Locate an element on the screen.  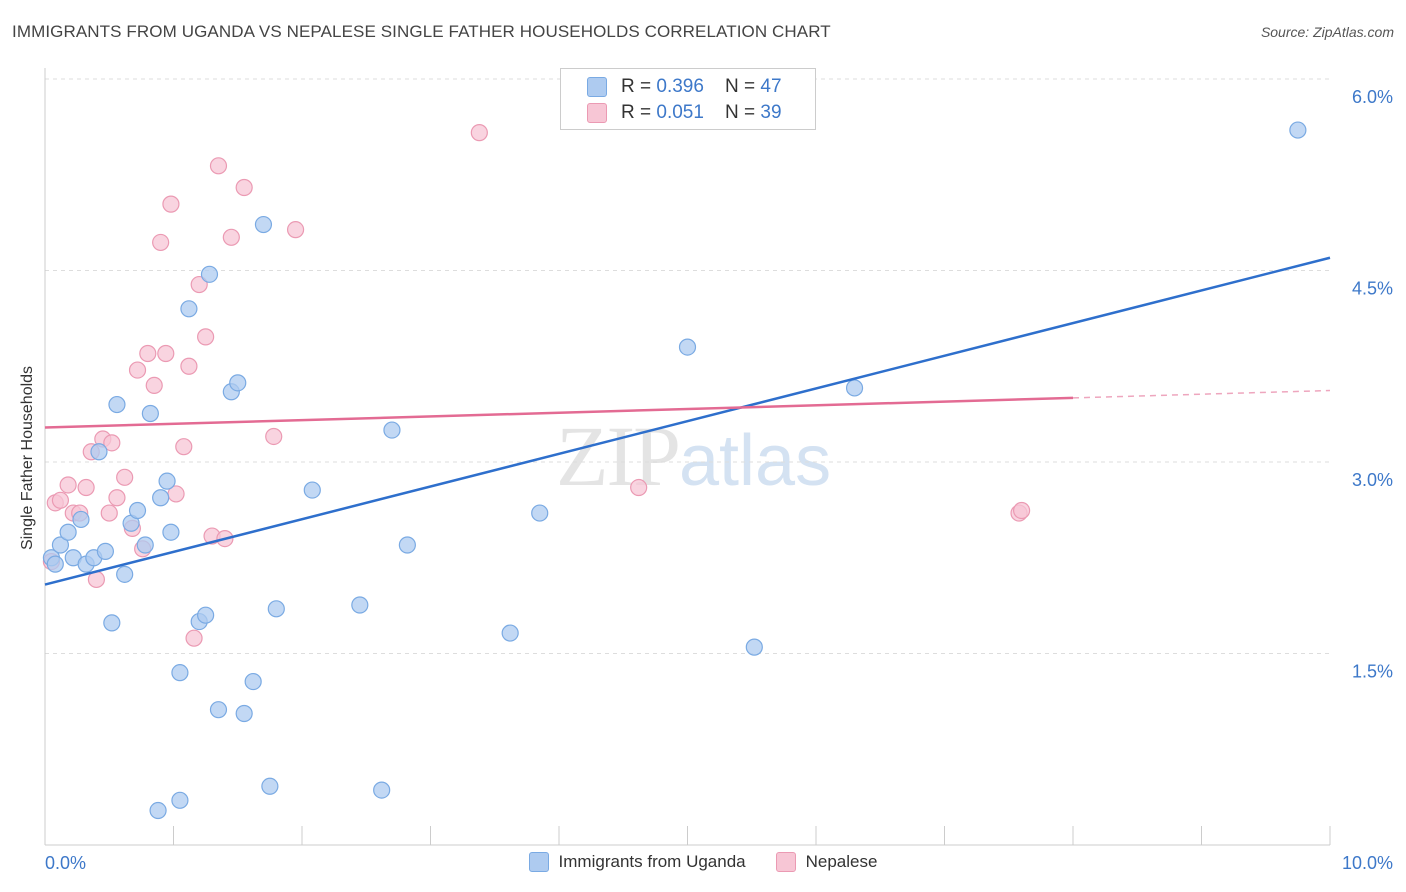
stats-n-value-nepalese: 39 is located at coordinates (771, 112).